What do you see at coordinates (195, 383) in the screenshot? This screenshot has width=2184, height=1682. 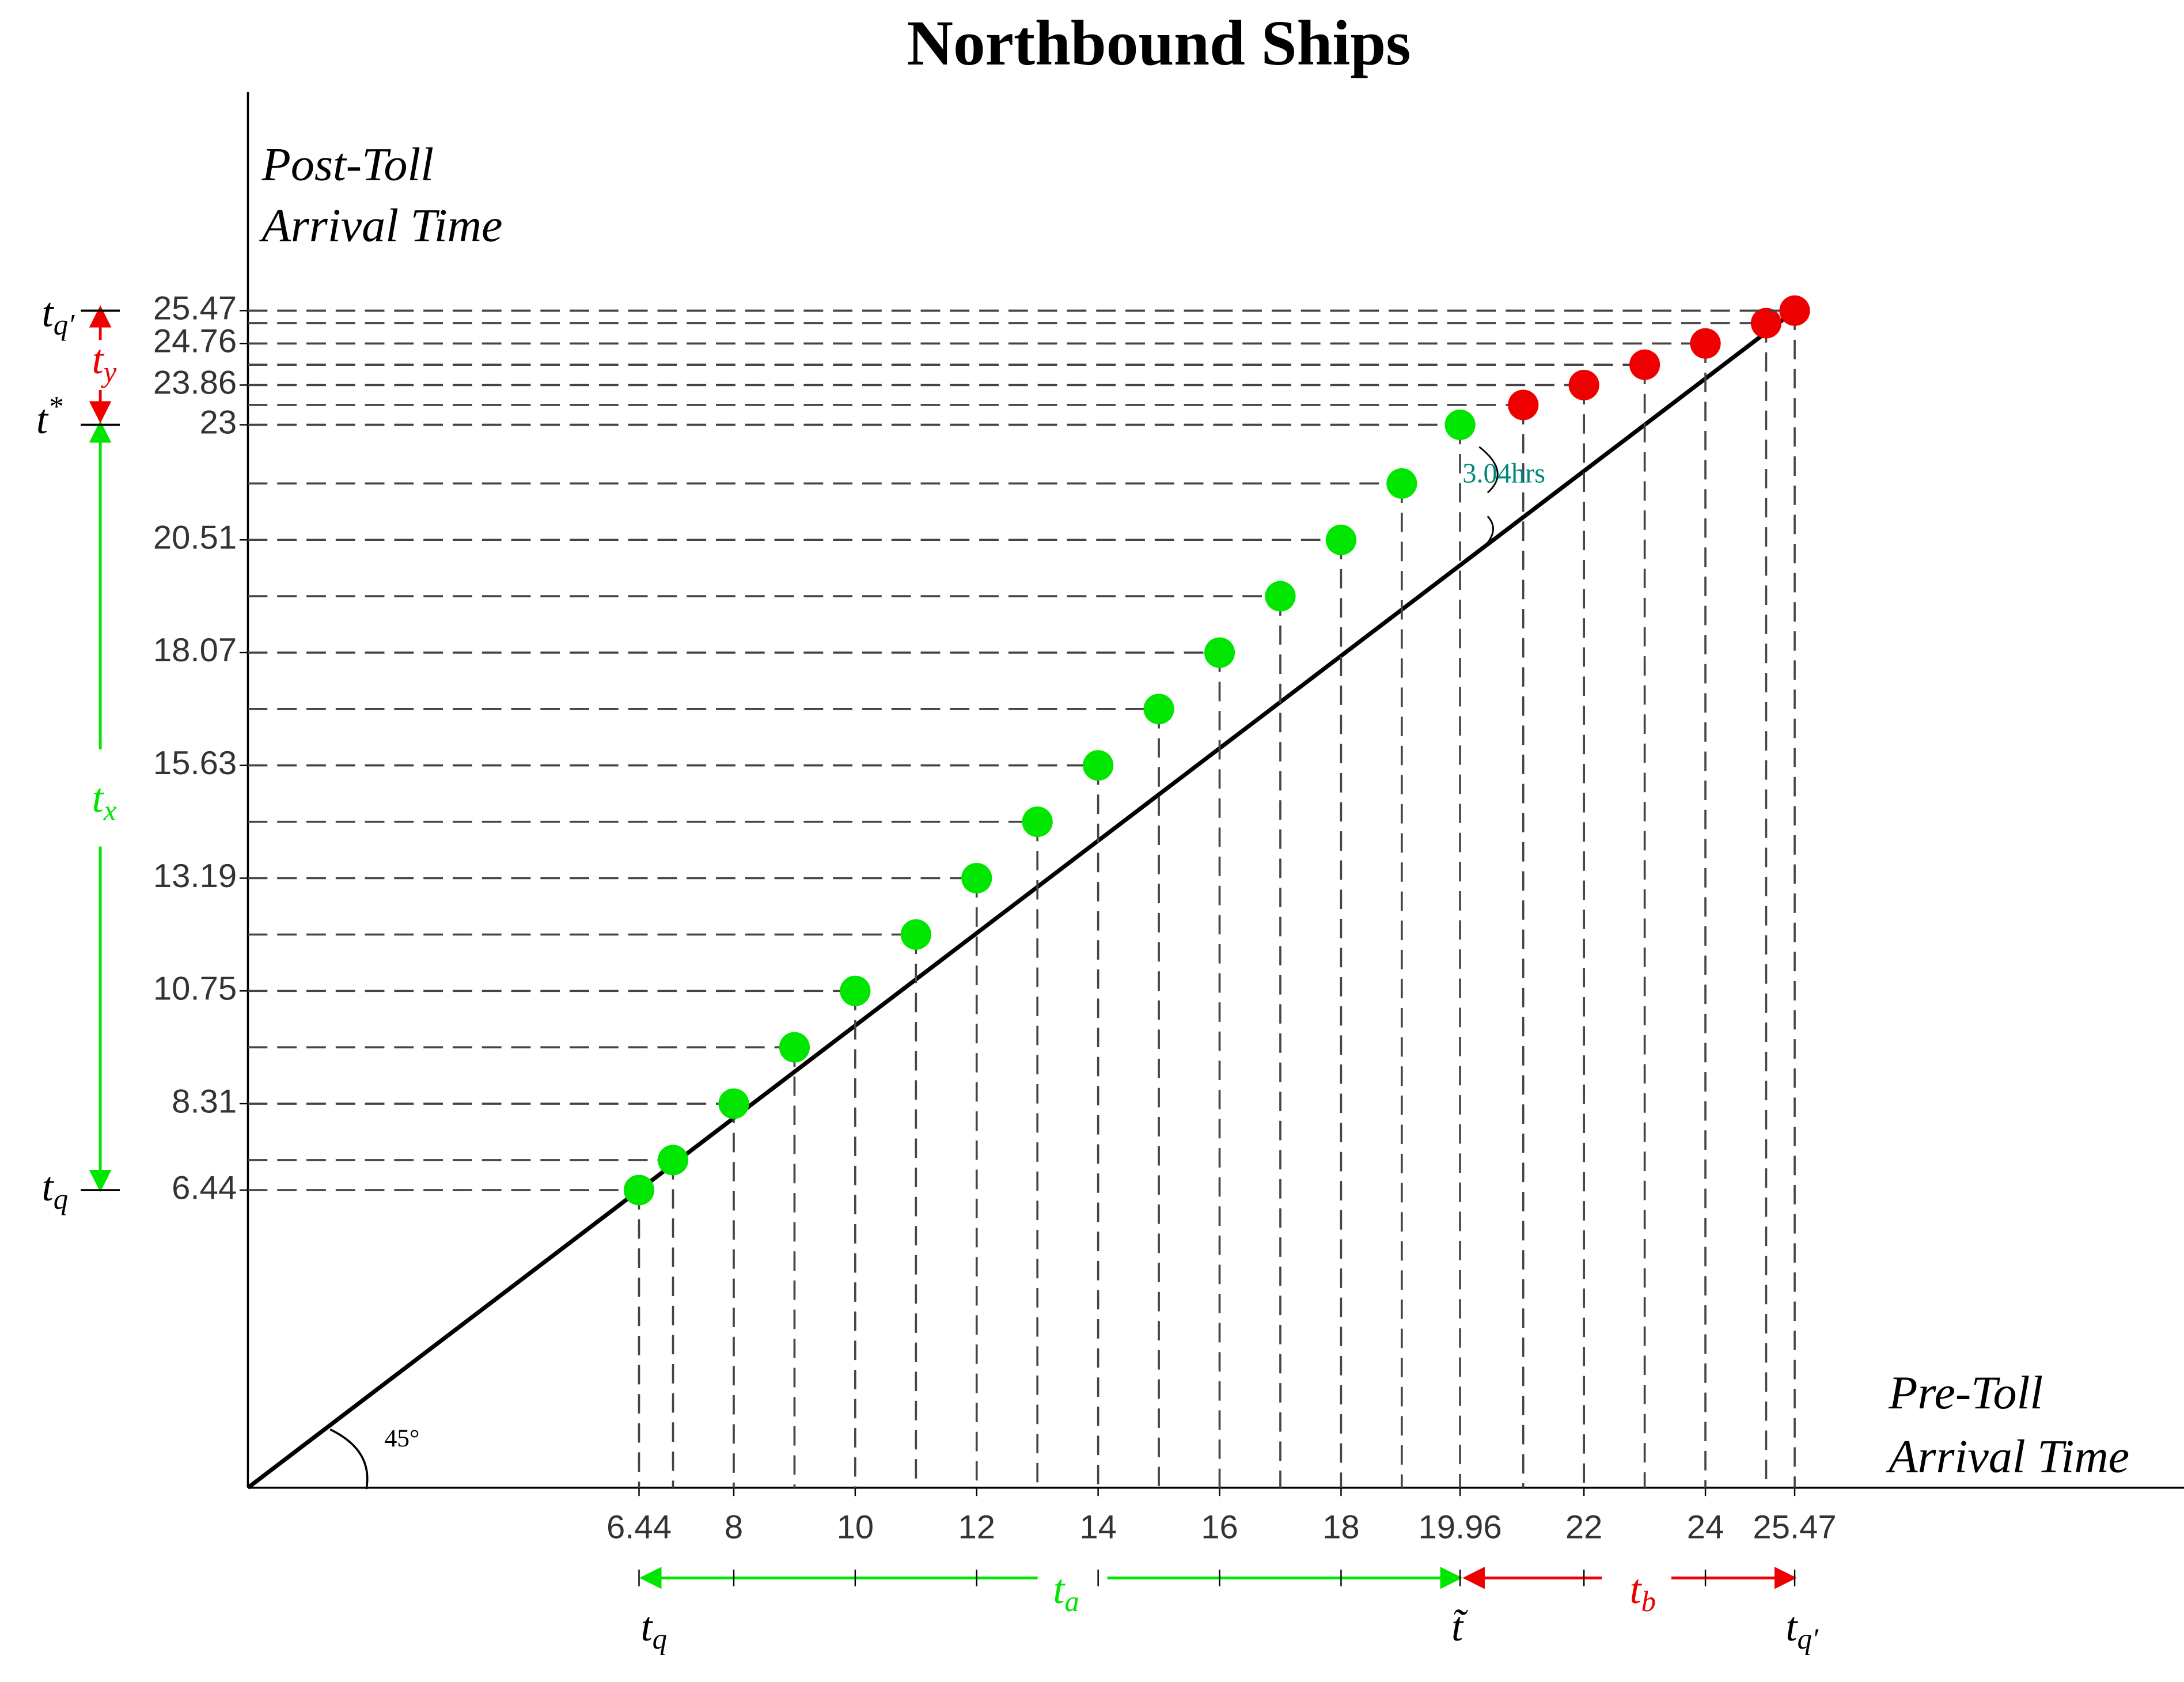 I see `y-tick-label: 23.86` at bounding box center [195, 383].